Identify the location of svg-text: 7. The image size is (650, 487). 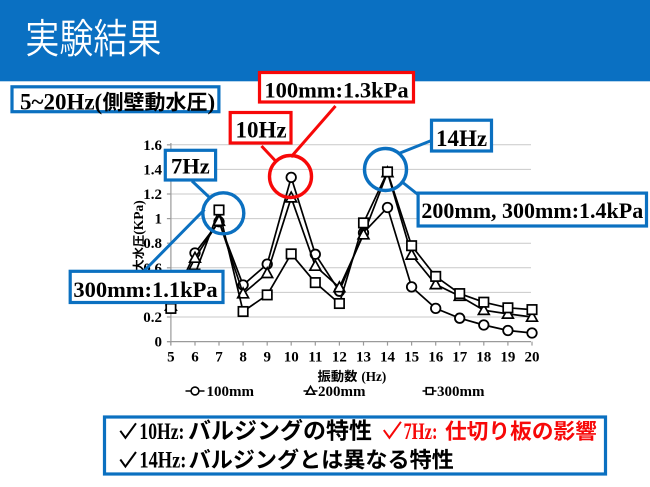
(219, 358).